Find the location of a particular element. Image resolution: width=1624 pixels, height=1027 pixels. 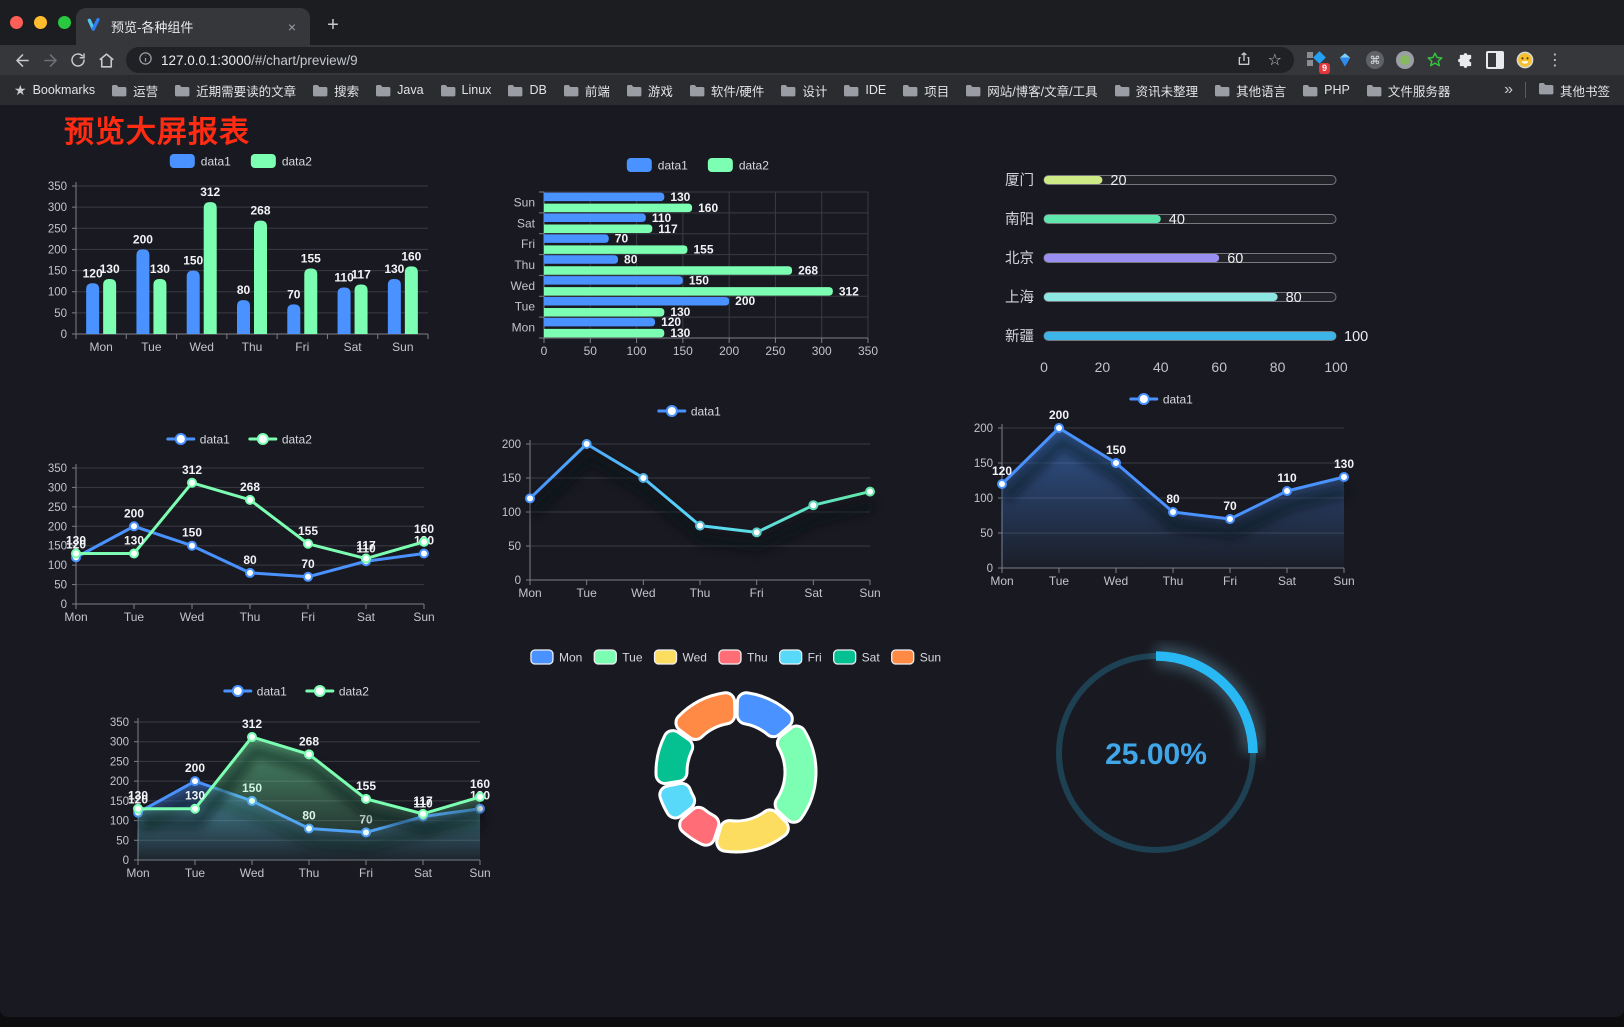

hbar-data2-Sat is located at coordinates (598, 229).